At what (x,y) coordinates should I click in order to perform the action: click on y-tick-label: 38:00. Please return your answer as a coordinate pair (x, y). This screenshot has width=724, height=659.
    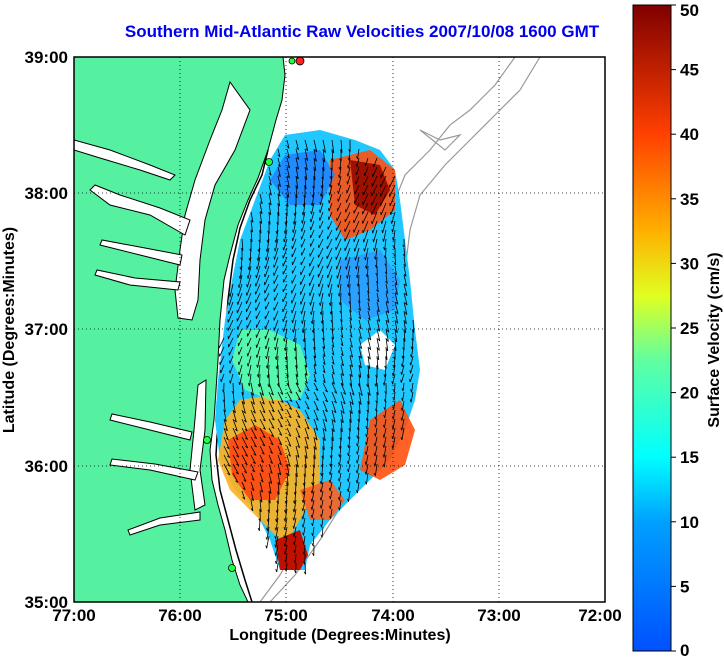
    Looking at the image, I should click on (46, 193).